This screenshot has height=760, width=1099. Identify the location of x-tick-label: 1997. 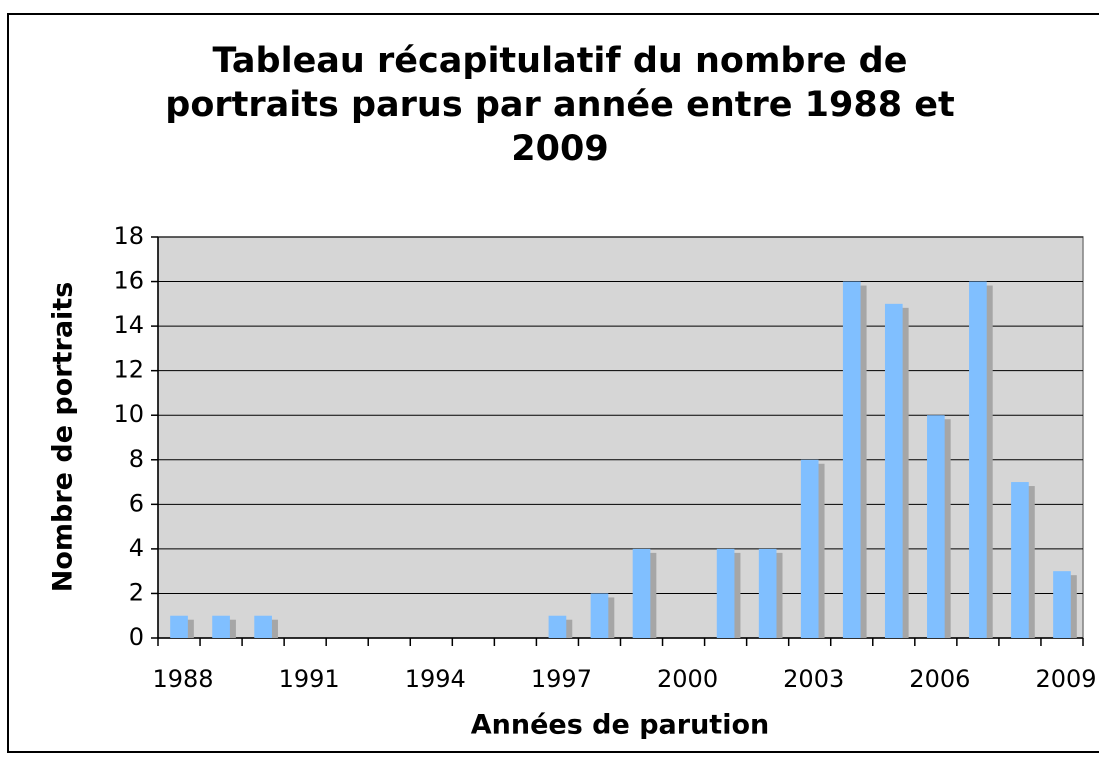
(561, 679).